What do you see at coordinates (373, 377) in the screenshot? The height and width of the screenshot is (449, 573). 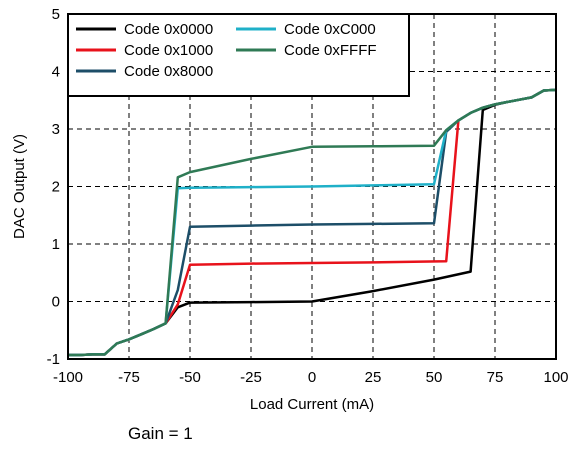 I see `x-tick-label: 25` at bounding box center [373, 377].